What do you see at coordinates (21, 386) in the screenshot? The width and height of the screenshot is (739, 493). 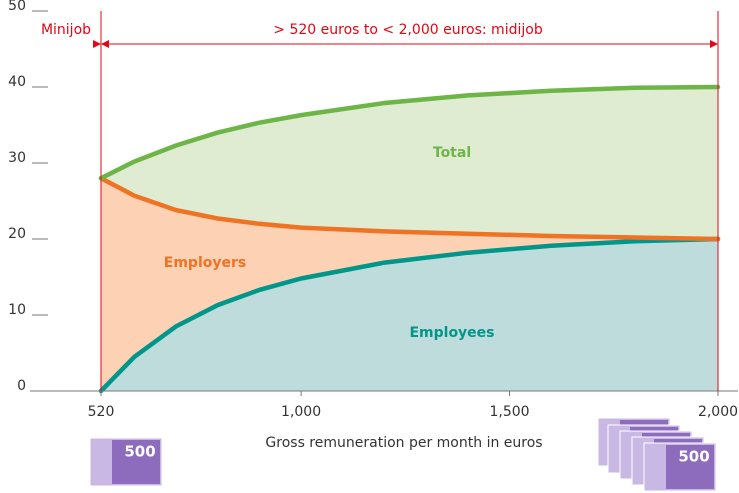 I see `y-tick-label: 0` at bounding box center [21, 386].